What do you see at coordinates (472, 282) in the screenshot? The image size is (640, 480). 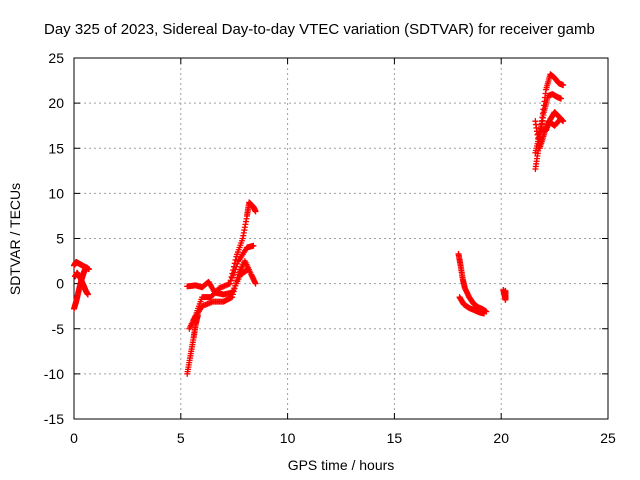 I see `series-seg-c1` at bounding box center [472, 282].